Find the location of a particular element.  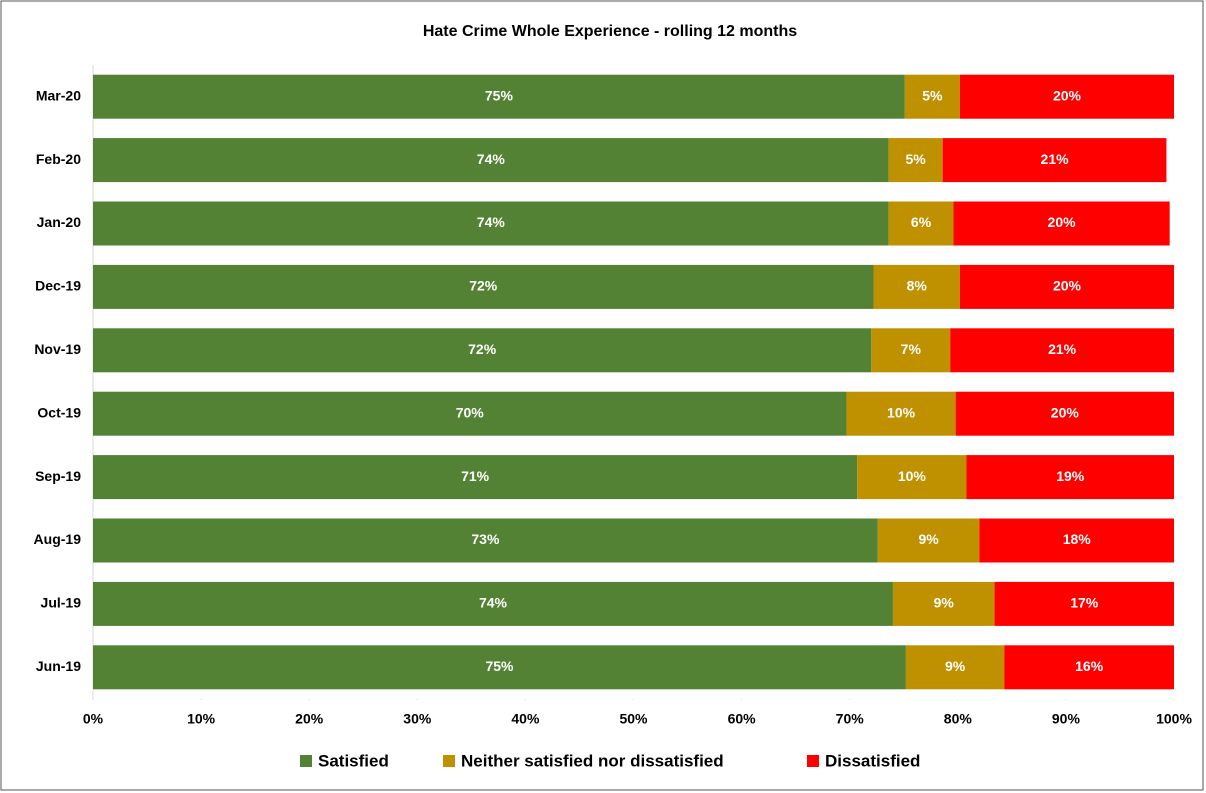

x-tick-label: 10% is located at coordinates (201, 719).